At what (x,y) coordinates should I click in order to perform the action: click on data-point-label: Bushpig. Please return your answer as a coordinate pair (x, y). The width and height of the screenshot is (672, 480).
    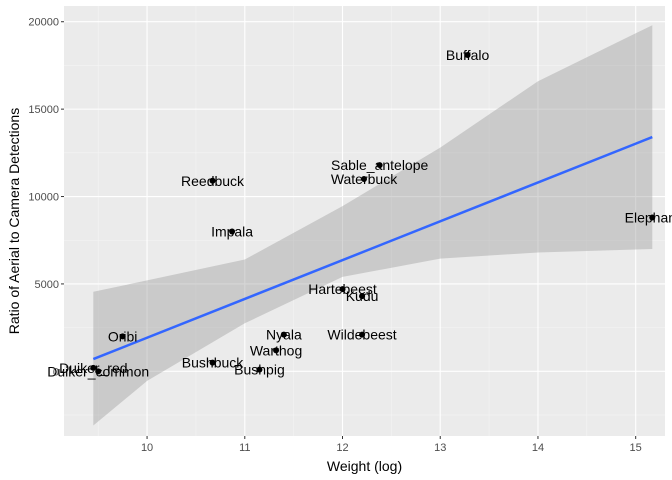
    Looking at the image, I should click on (259, 370).